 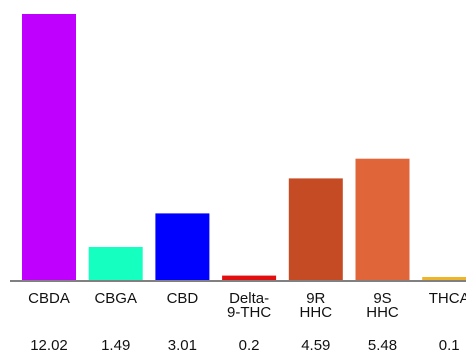 What do you see at coordinates (115, 263) in the screenshot?
I see `bar-cbga` at bounding box center [115, 263].